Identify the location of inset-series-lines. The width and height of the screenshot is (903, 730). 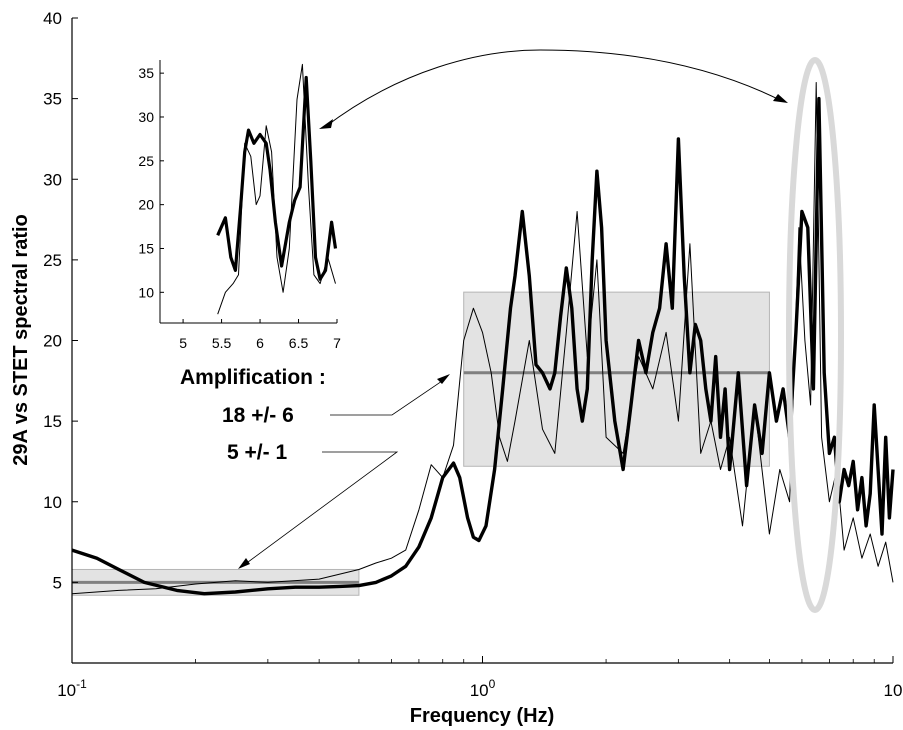
(277, 189).